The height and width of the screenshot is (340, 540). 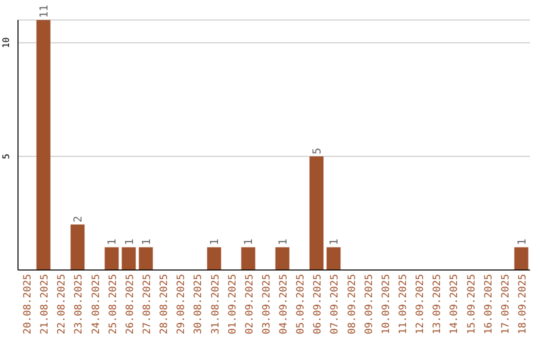 What do you see at coordinates (317, 151) in the screenshot?
I see `data-label: 5` at bounding box center [317, 151].